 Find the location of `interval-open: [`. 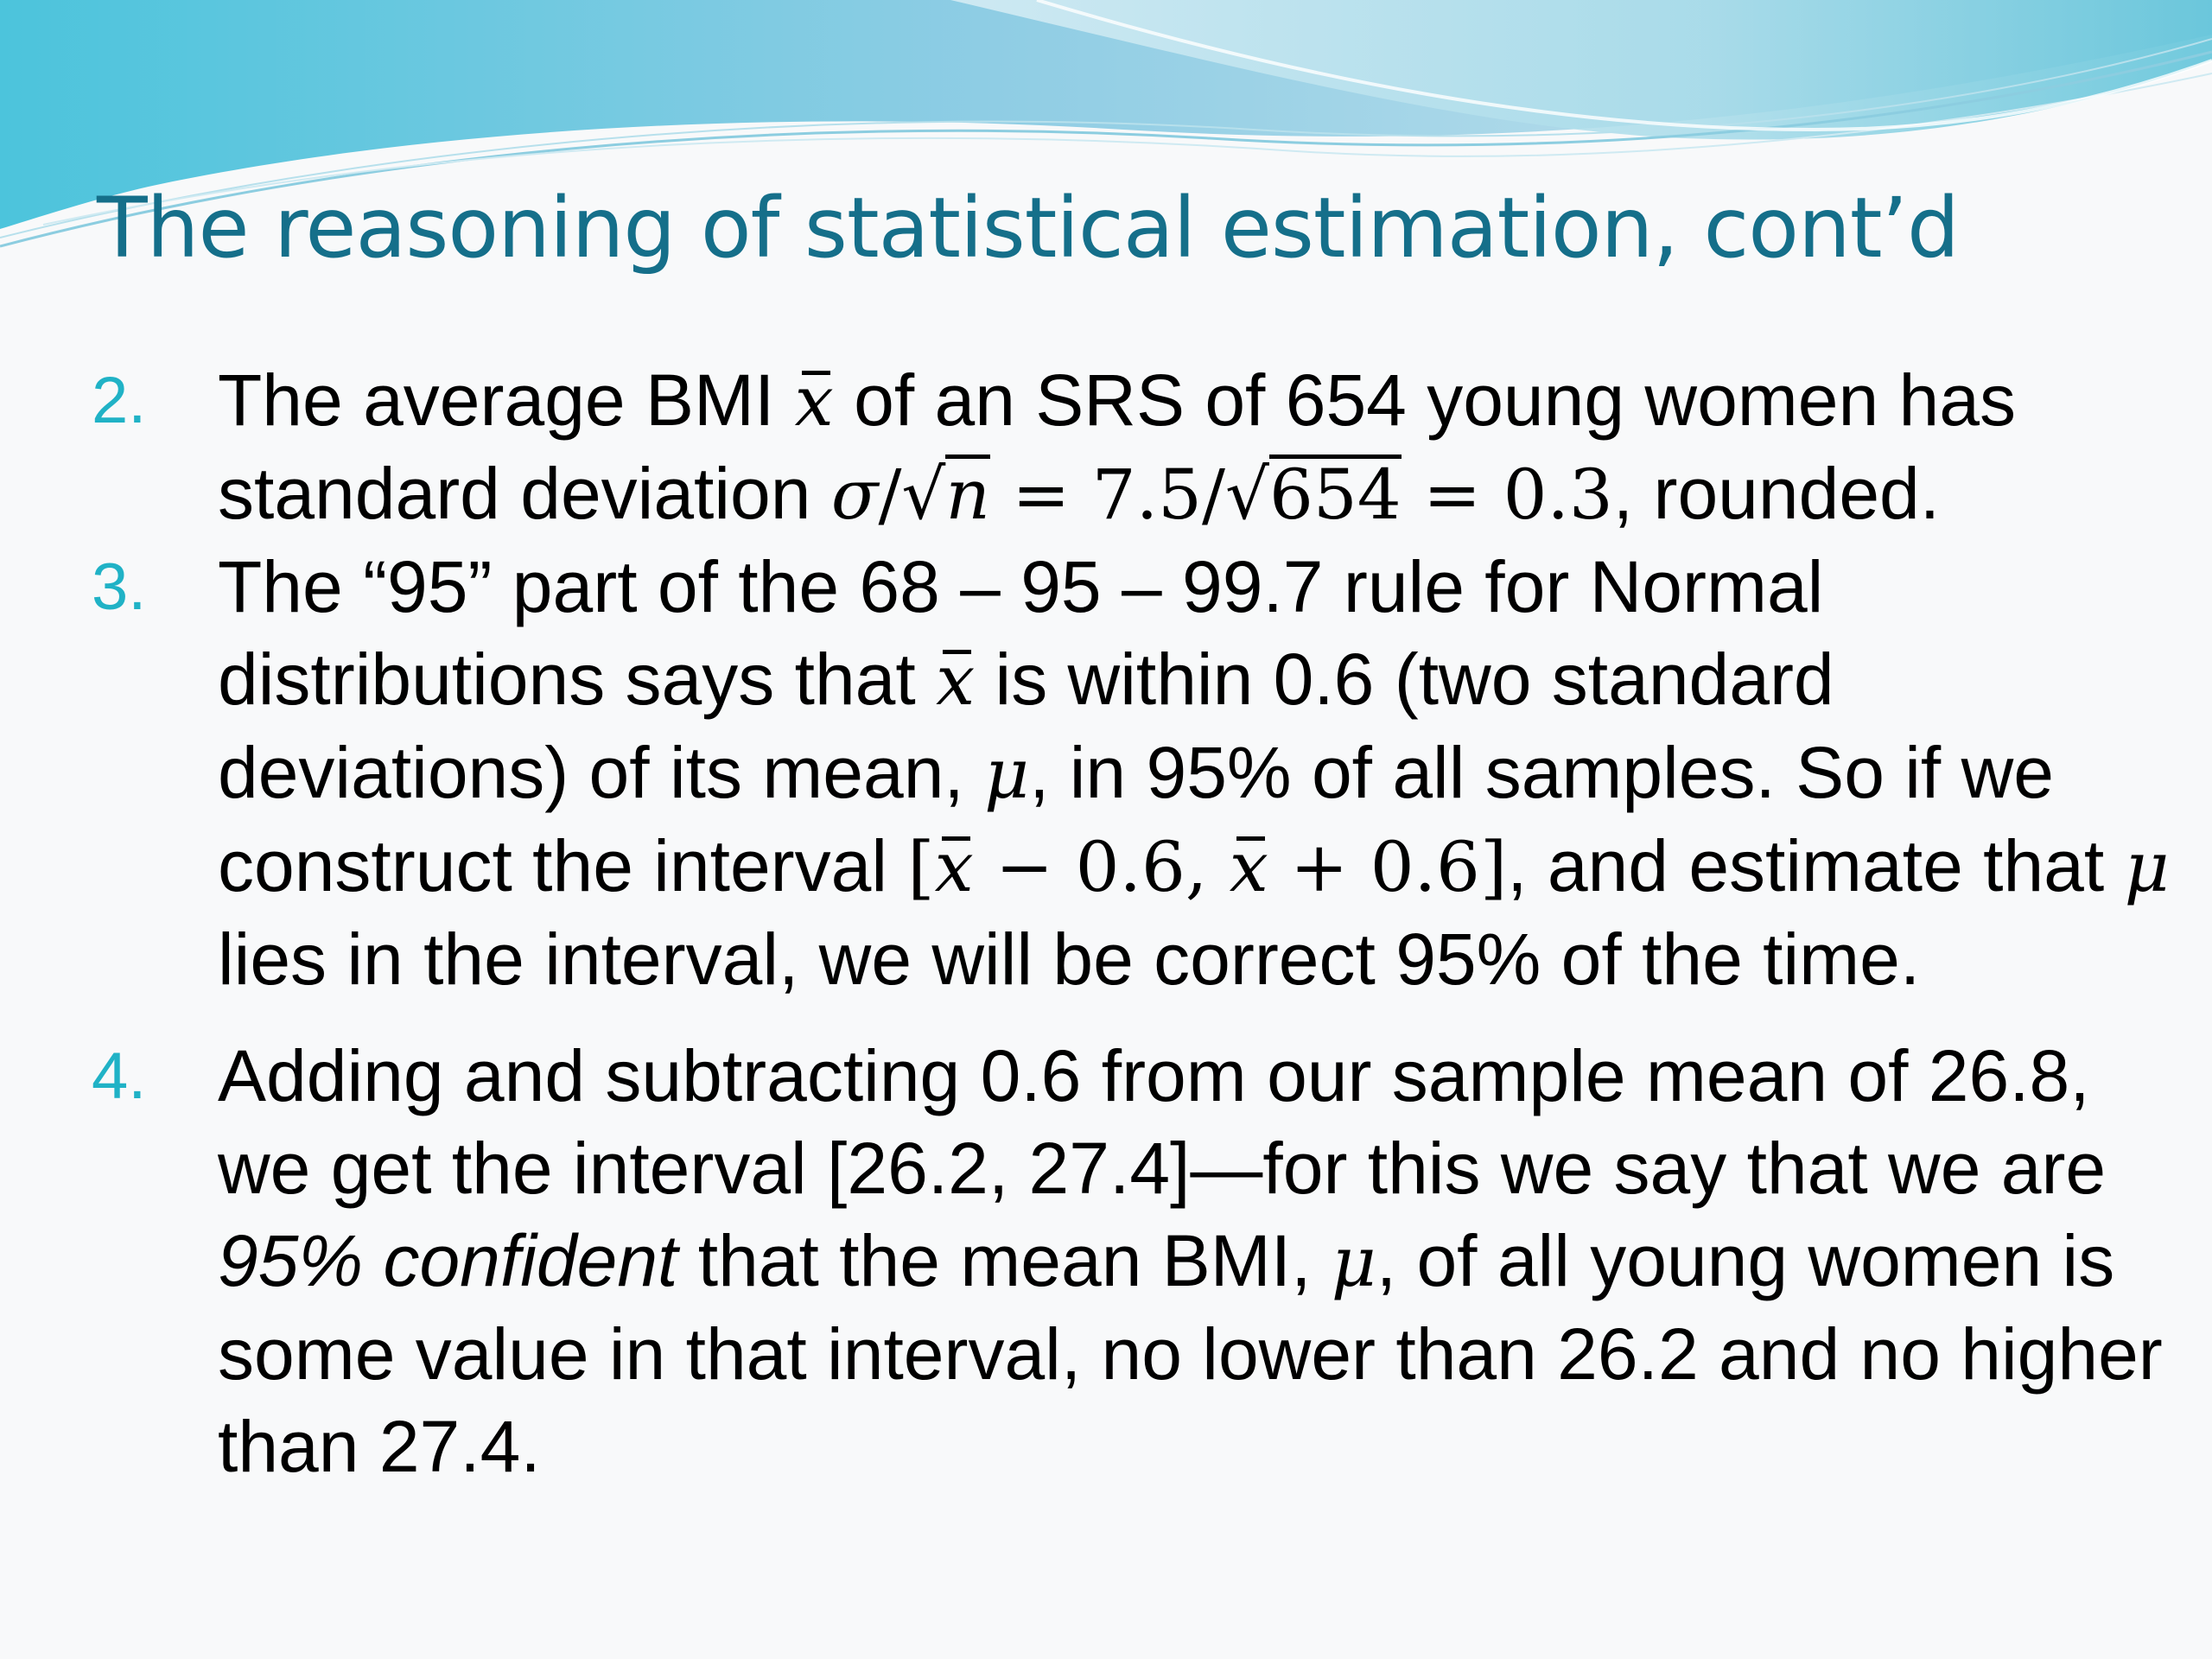

interval-open: [ is located at coordinates (921, 867).